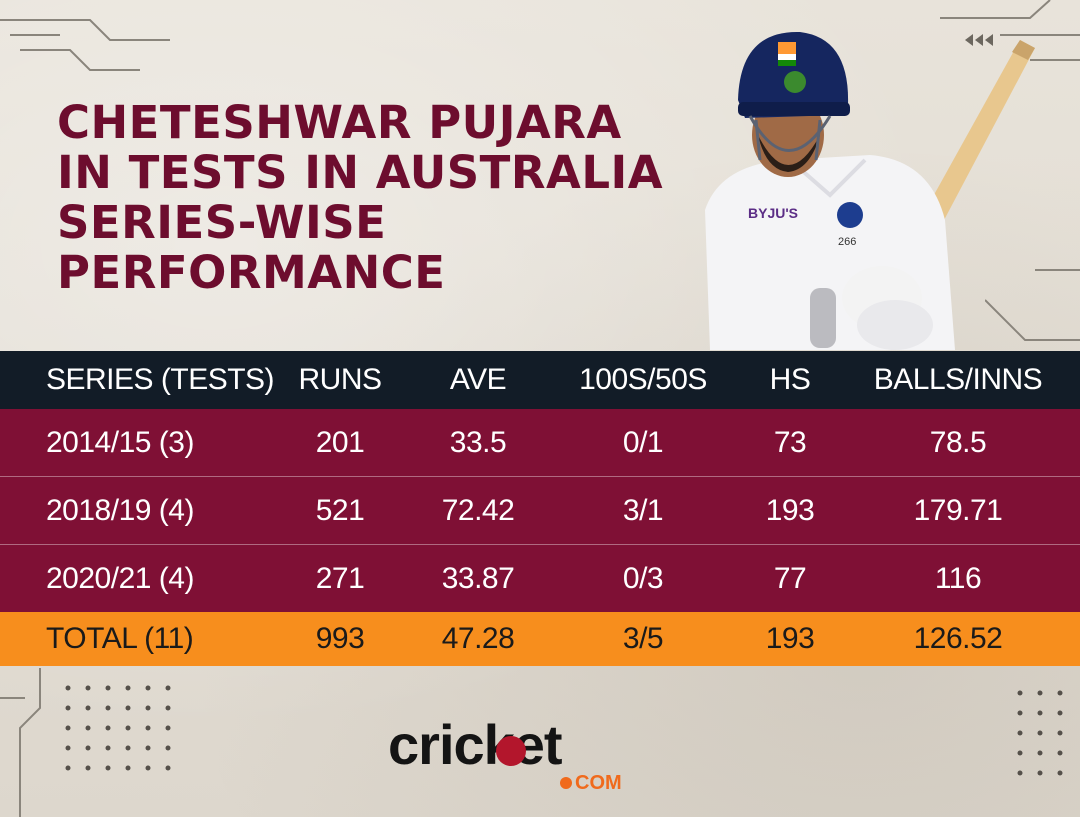 The height and width of the screenshot is (817, 1080). I want to click on table-row: 2014/15 (3) 201 33.5 0/1 73 78.5, so click(540, 443).